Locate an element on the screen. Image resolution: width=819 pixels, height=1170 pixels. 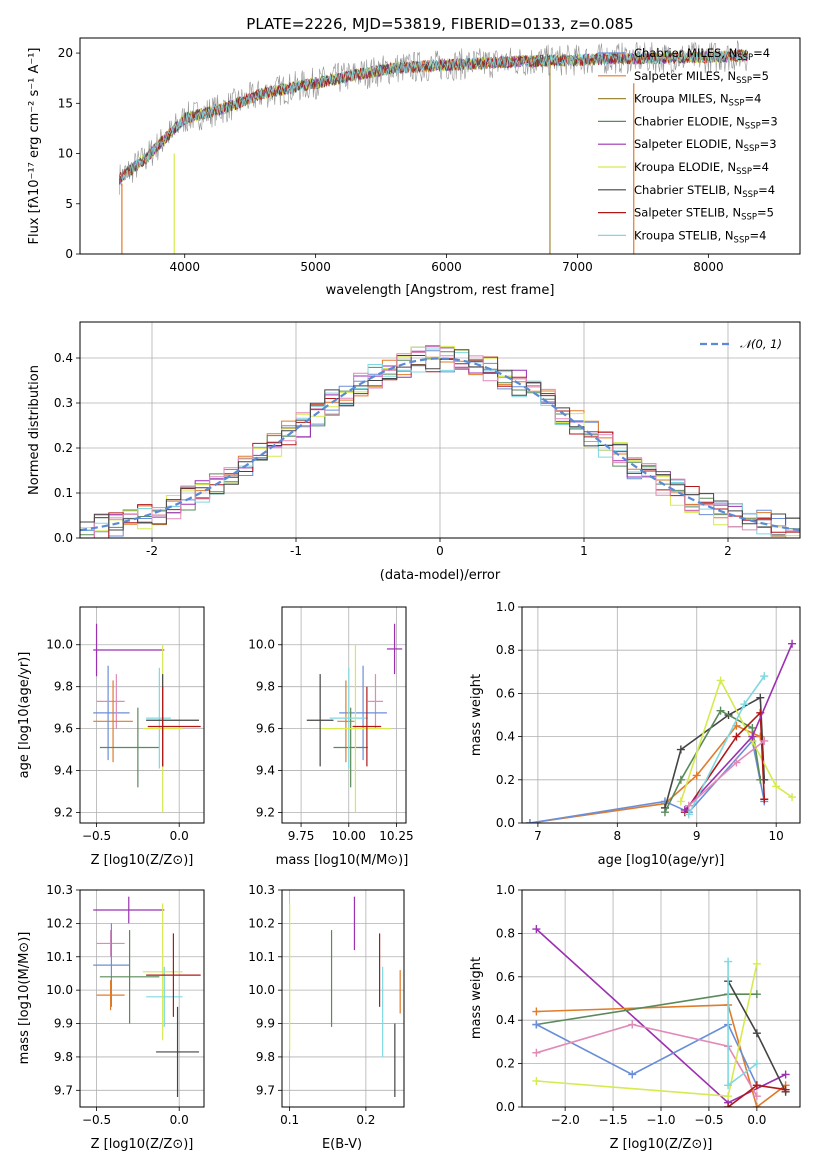
y-tick-label: 15 is located at coordinates (65, 103).